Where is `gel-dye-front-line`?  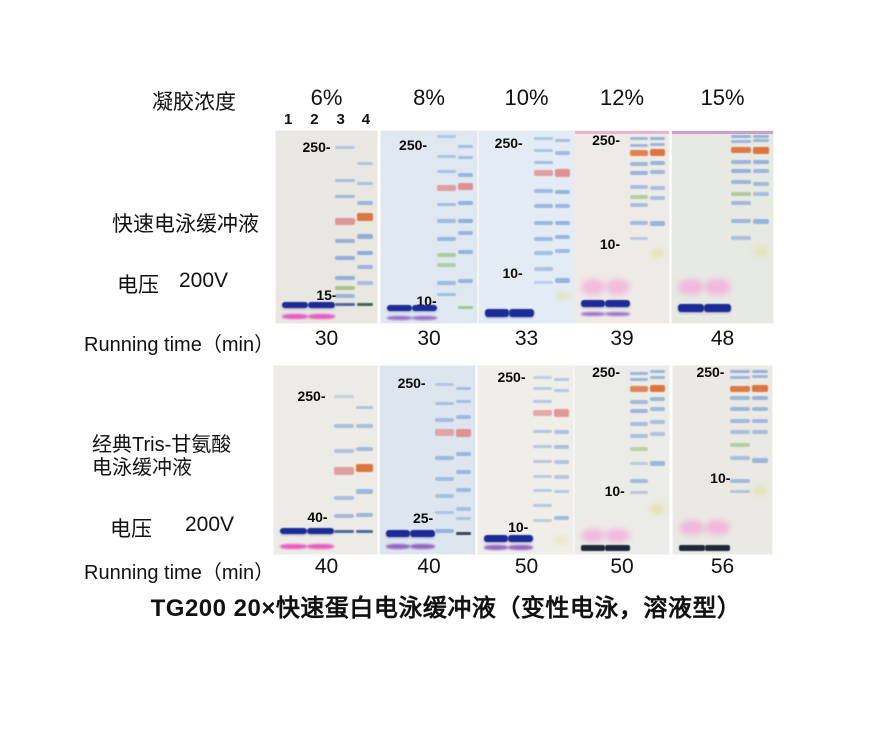
gel-dye-front-line is located at coordinates (722, 132).